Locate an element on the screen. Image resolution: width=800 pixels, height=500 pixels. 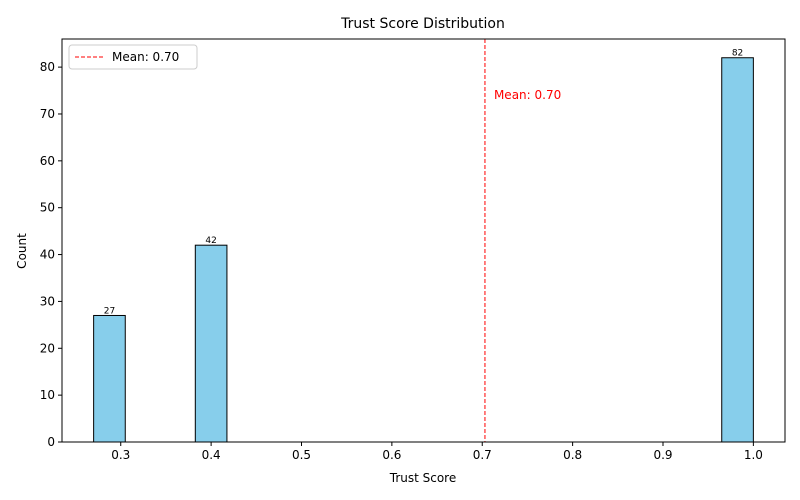
y-tick-label-3: 30 is located at coordinates (47, 301).